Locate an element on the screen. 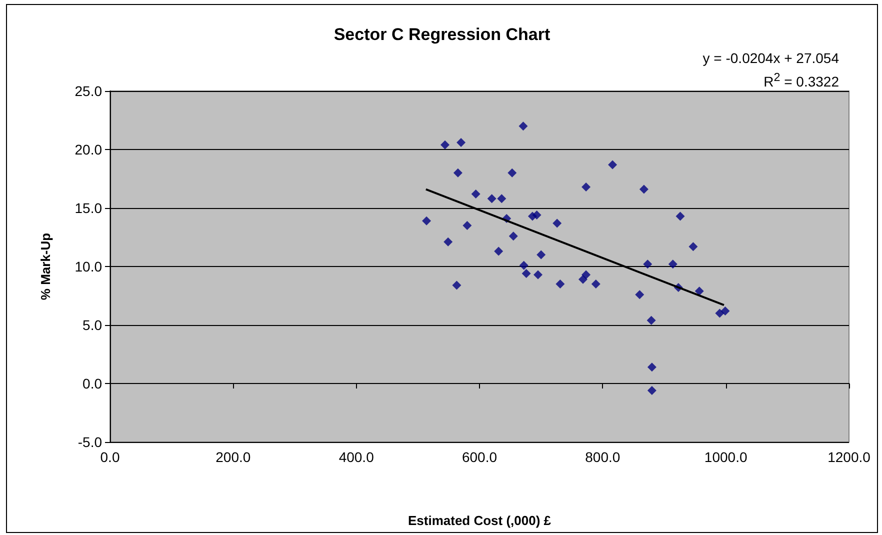 The height and width of the screenshot is (535, 882). x-tick-label: 1000.0 is located at coordinates (726, 457).